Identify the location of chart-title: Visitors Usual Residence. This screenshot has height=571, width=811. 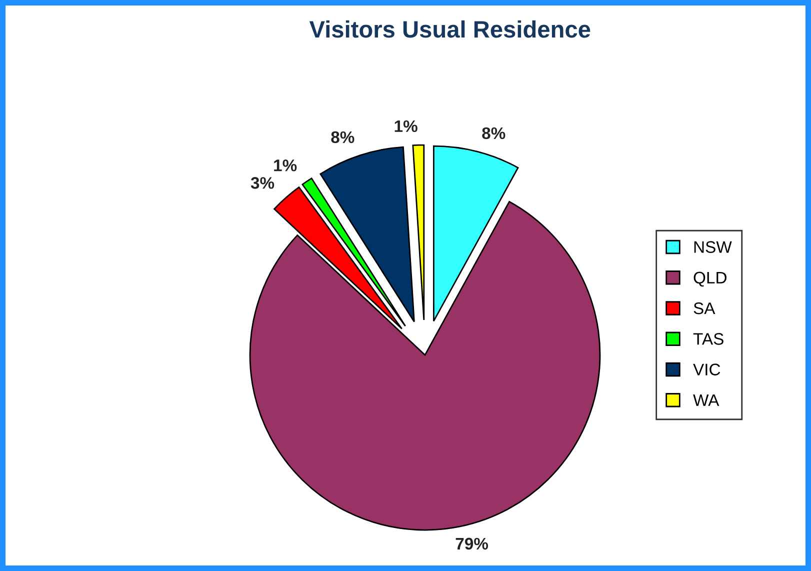
(449, 29).